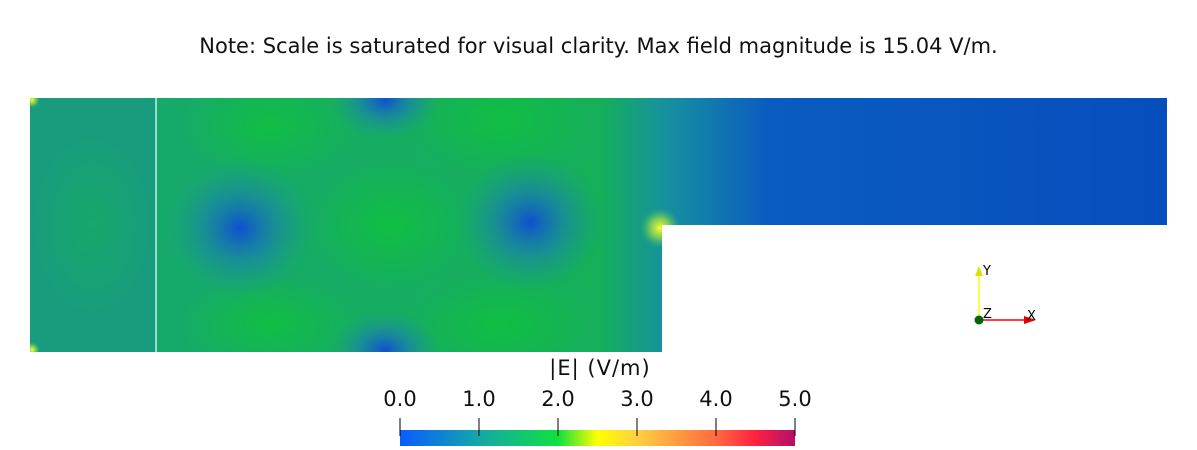 This screenshot has height=450, width=1197. Describe the element at coordinates (660, 228) in the screenshot. I see `field-hotspot` at that location.